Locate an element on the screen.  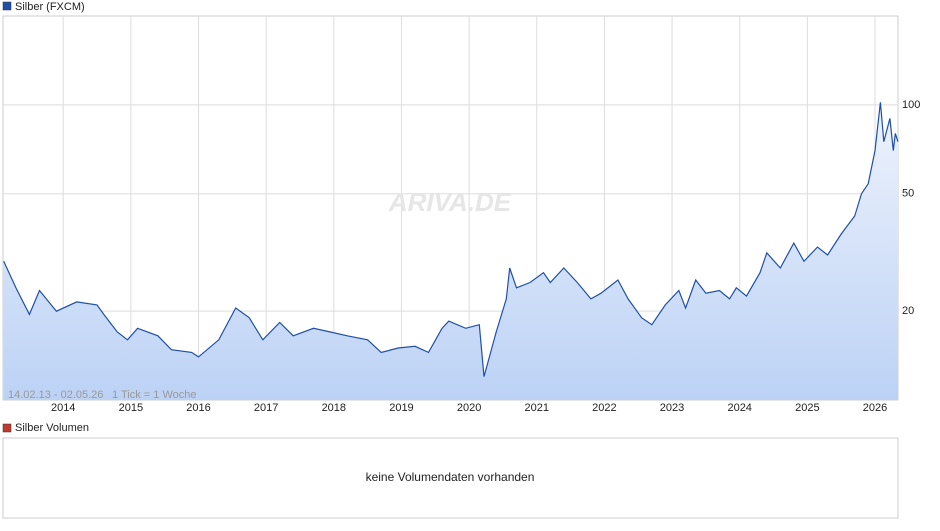
x-tick-label: 2018 is located at coordinates (334, 408).